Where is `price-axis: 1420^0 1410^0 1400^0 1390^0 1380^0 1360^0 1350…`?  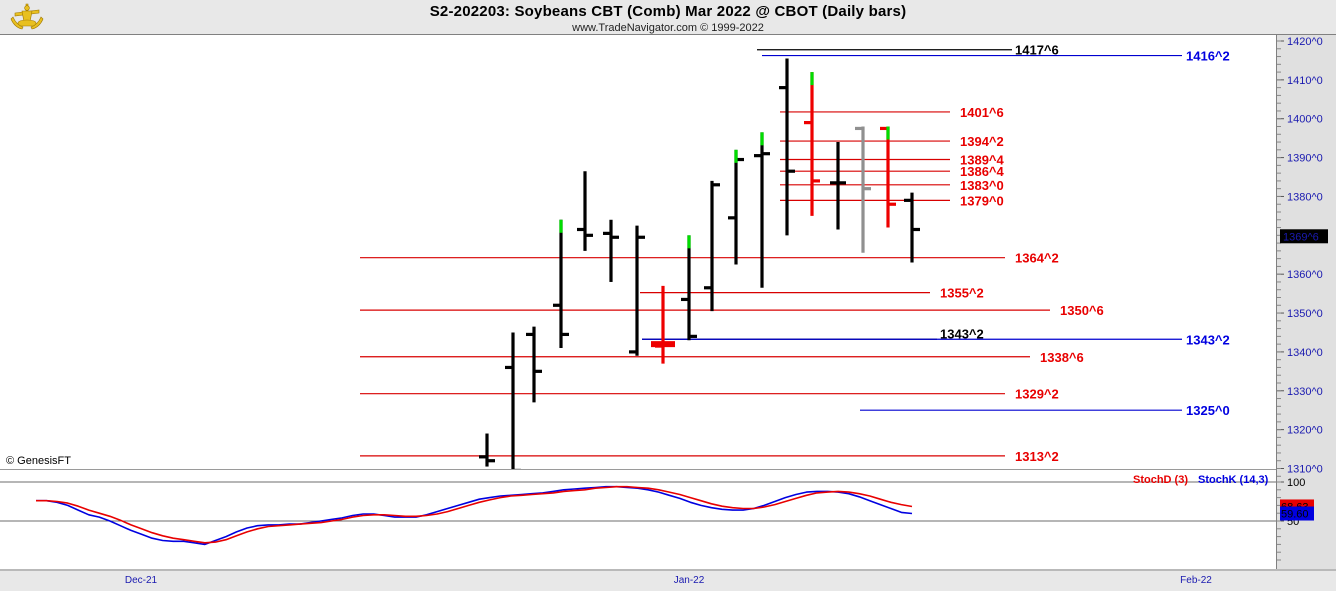 price-axis: 1420^0 1410^0 1400^0 1390^0 1380^0 1360^0 1350… is located at coordinates (1306, 302).